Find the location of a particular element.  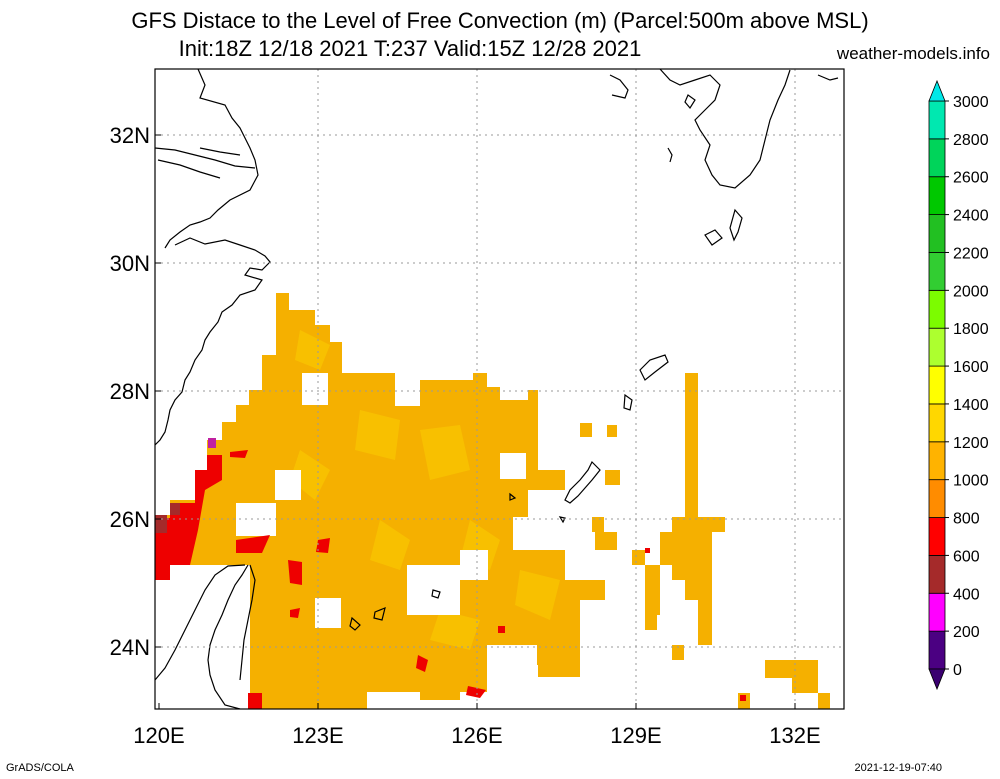

tick-label-lat: 30N is located at coordinates (130, 263).